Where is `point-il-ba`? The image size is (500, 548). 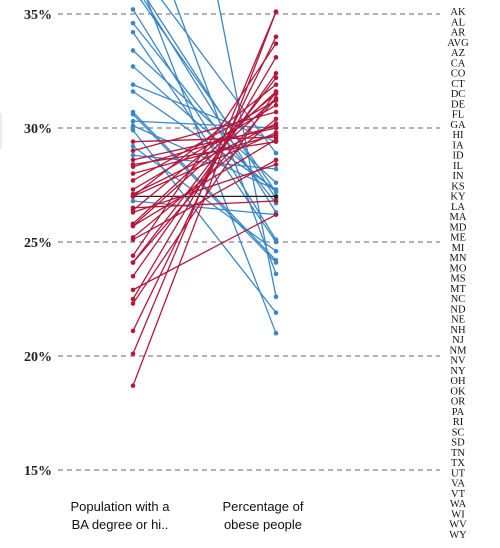 point-il-ba is located at coordinates (133, 84).